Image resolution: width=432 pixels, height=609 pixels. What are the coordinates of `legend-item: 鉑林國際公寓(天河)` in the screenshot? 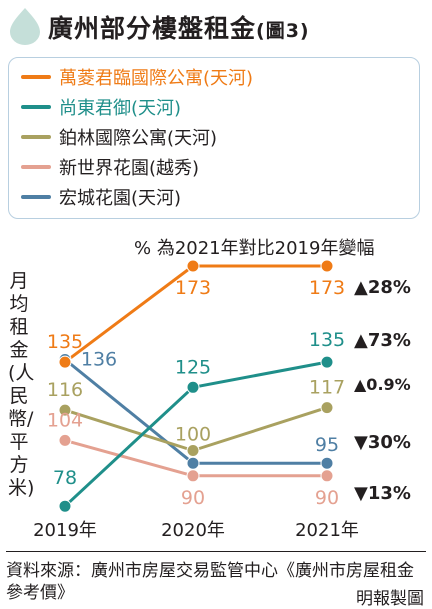 It's located at (119, 137).